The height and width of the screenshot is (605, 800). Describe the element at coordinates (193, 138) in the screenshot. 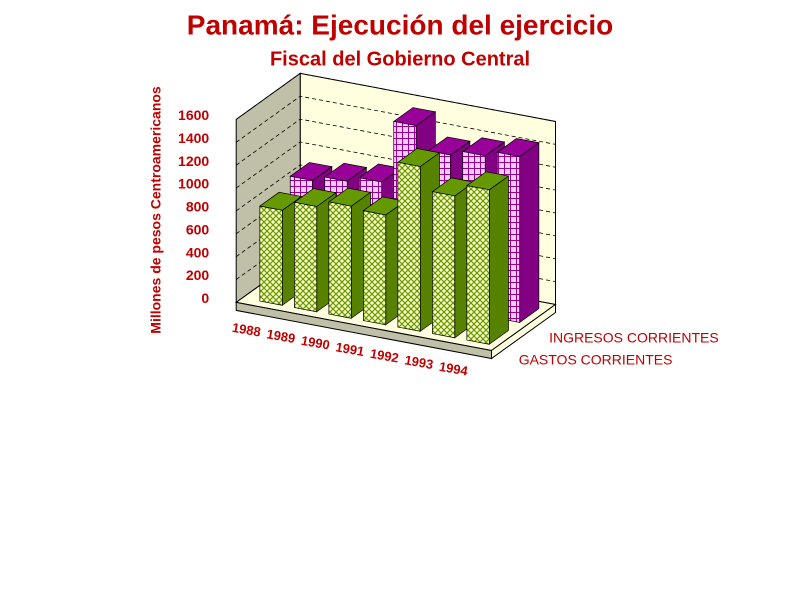

I see `y-tick-label: 1400` at that location.